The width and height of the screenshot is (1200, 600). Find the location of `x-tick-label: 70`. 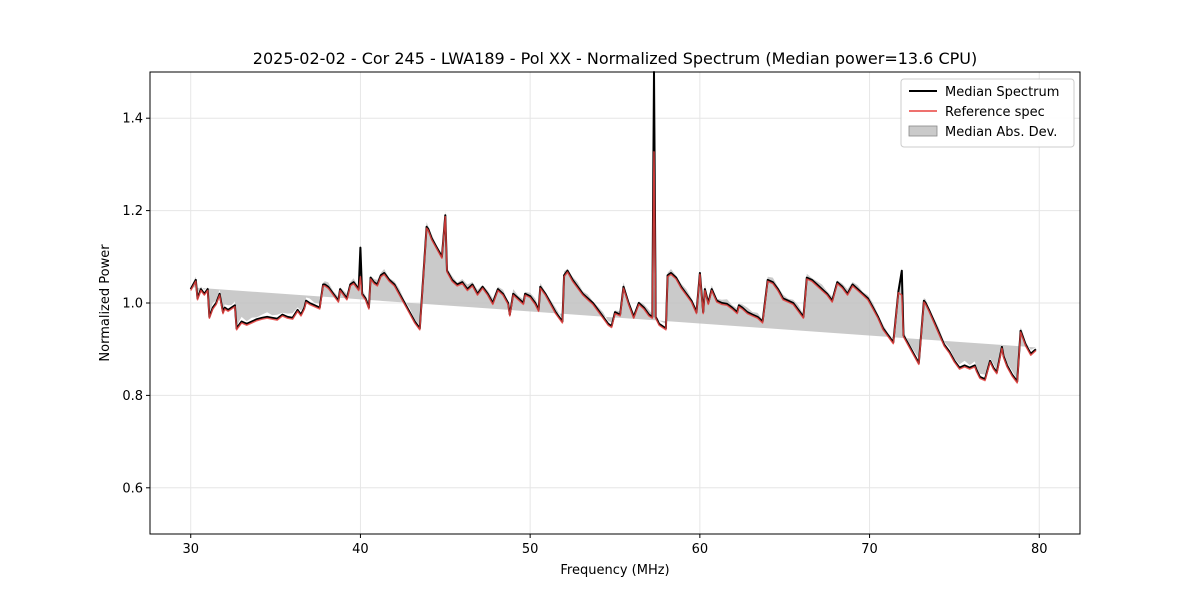

x-tick-label: 70 is located at coordinates (869, 549).